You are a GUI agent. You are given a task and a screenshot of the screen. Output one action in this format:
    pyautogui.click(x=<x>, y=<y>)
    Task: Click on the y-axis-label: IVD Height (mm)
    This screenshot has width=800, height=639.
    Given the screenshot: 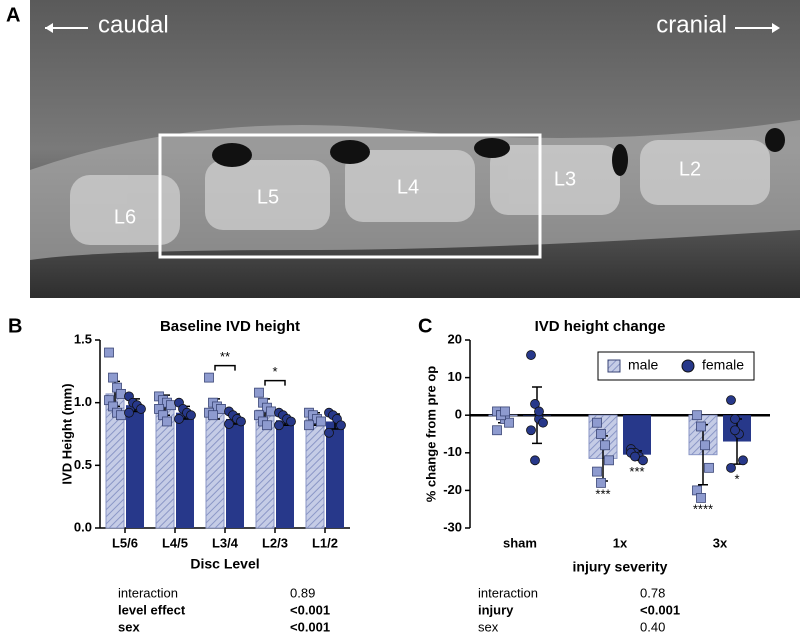 What is the action you would take?
    pyautogui.click(x=66, y=433)
    